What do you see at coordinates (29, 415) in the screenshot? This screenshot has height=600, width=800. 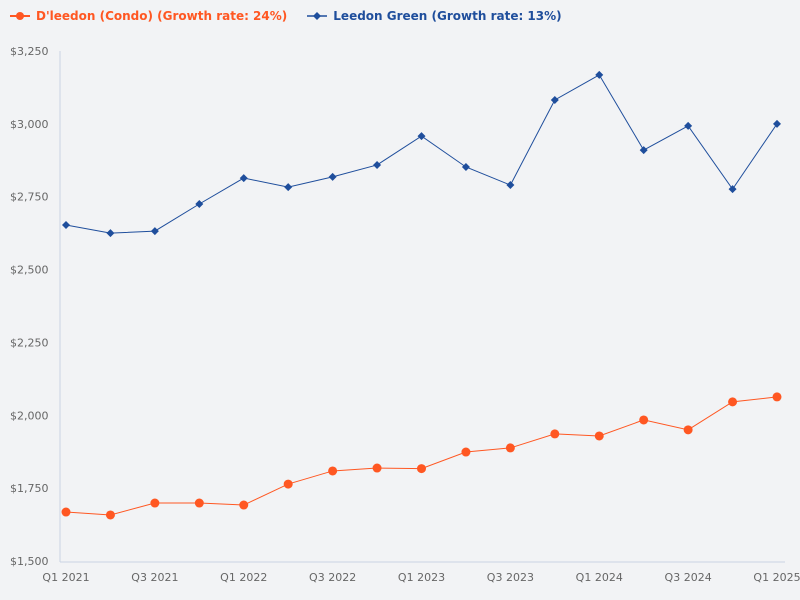 I see `y-tick-label: $2,000` at bounding box center [29, 415].